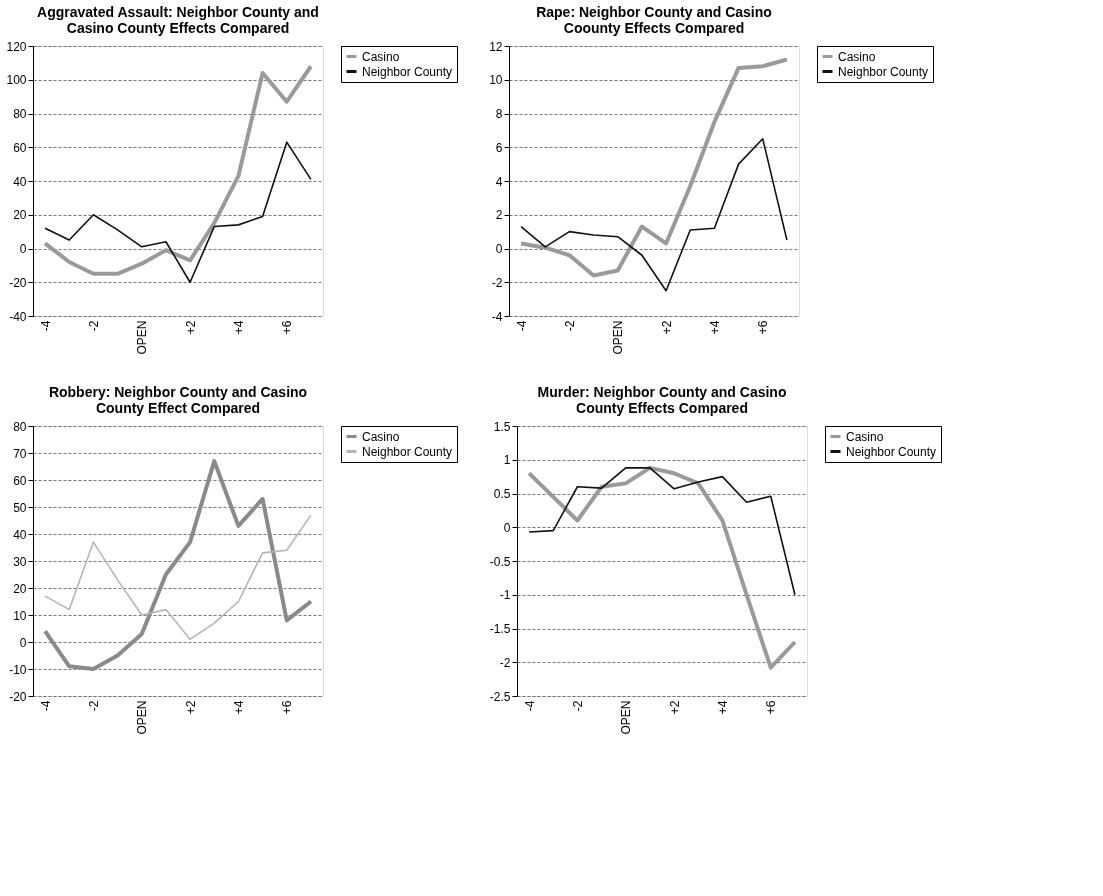  I want to click on chart-title: Aggravated Assault: Neighbor County and Casino County Effects Compared, so click(178, 20).